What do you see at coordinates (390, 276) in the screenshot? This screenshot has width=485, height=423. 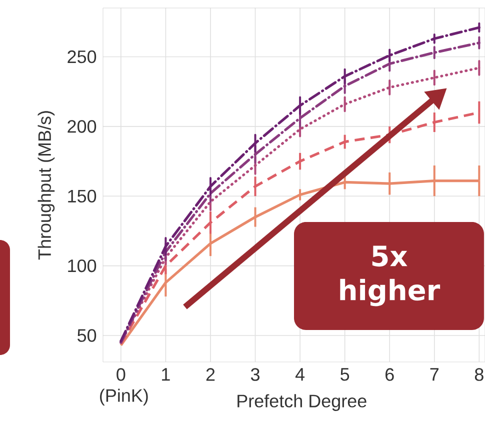 I see `annotation: 5x higher` at bounding box center [390, 276].